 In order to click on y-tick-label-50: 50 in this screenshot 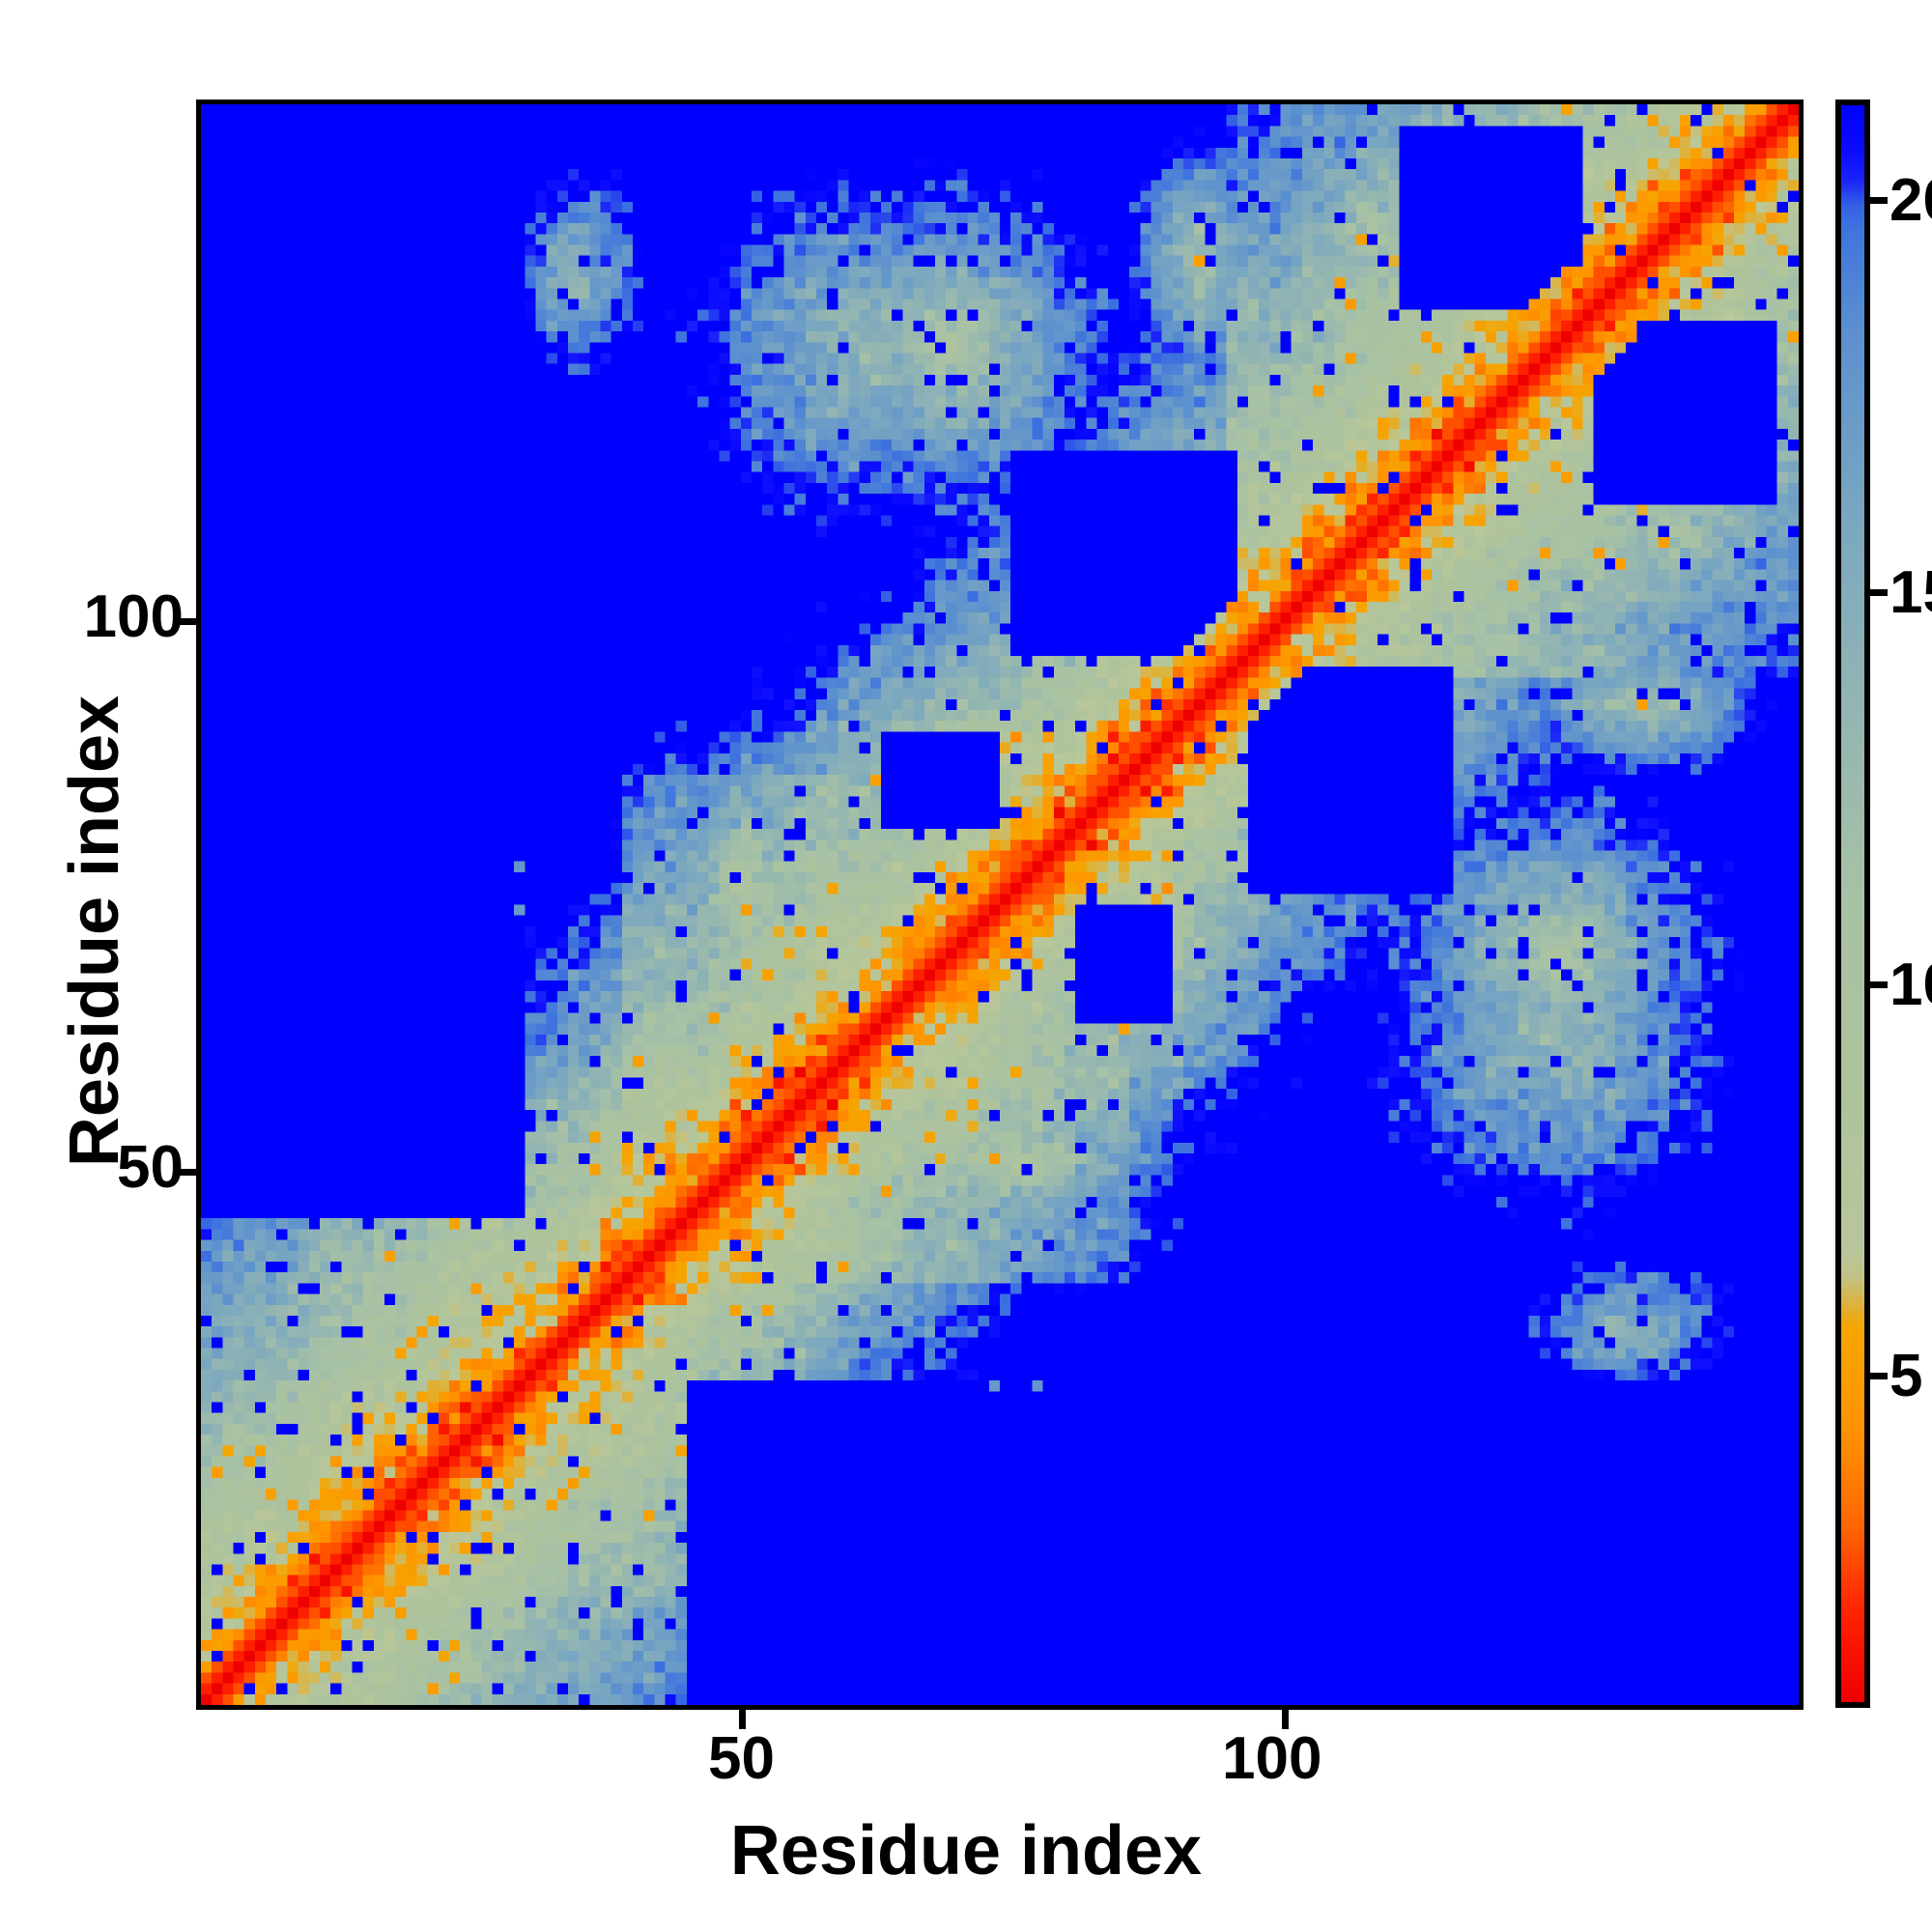, I will do `click(150, 1167)`.